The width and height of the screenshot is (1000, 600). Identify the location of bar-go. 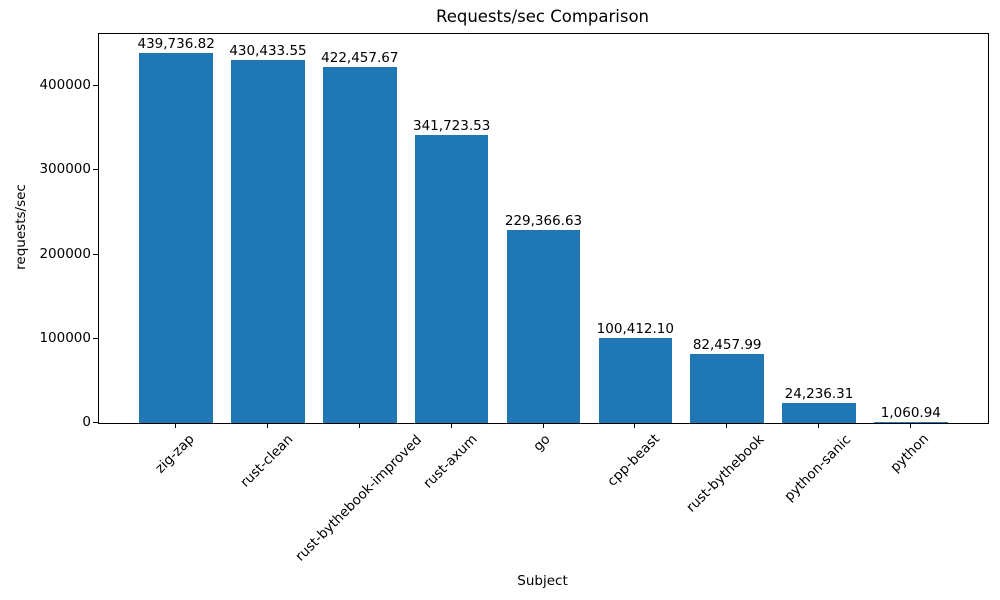
(543, 326).